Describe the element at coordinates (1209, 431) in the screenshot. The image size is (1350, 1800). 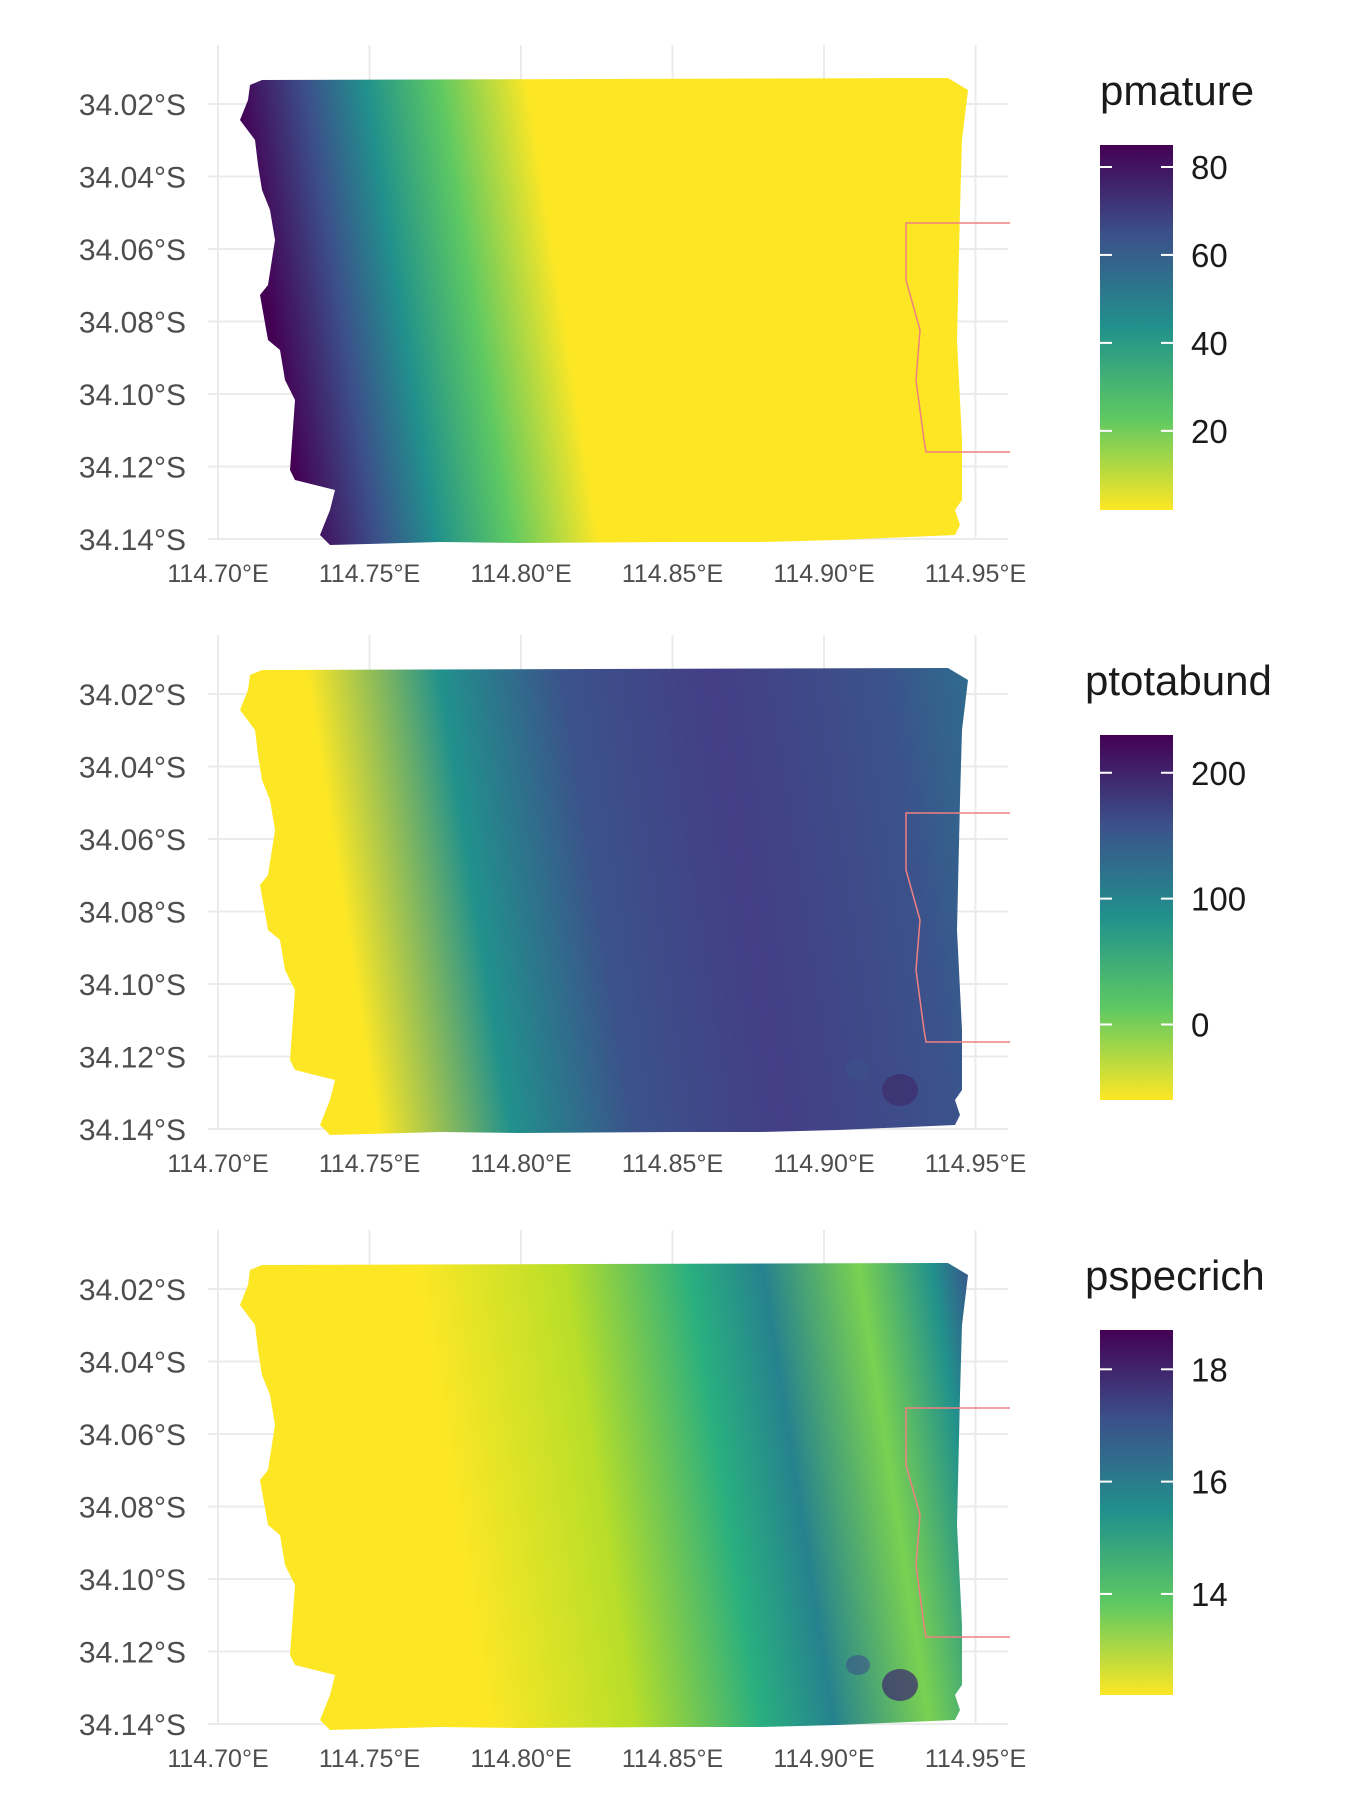
I see `legend-tick-label: 20` at that location.